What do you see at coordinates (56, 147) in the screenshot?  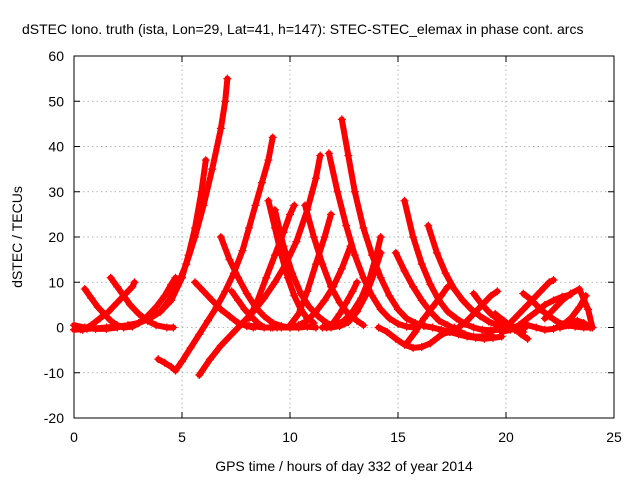 I see `y-tick-label: 40` at bounding box center [56, 147].